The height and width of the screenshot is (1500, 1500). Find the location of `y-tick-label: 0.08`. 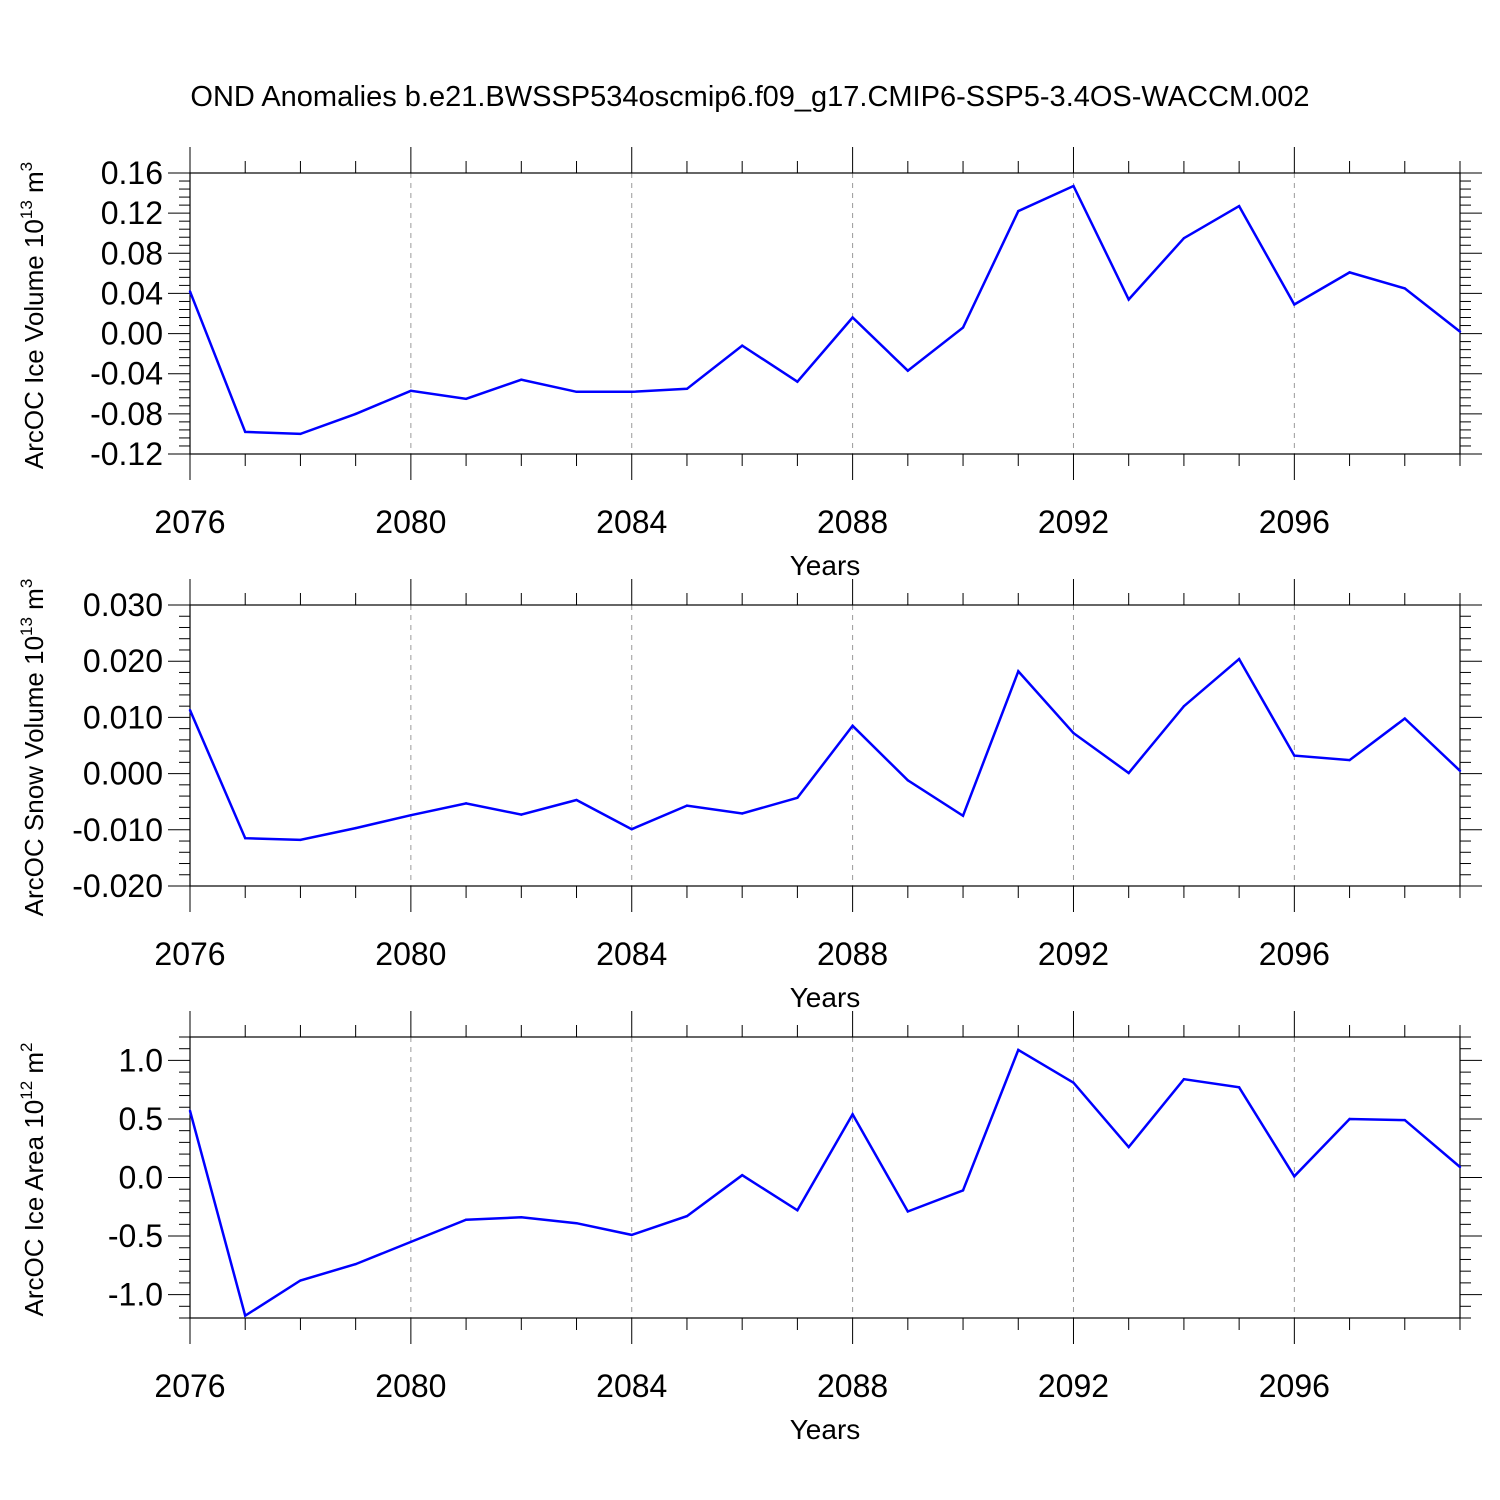

y-tick-label: 0.08 is located at coordinates (132, 253).